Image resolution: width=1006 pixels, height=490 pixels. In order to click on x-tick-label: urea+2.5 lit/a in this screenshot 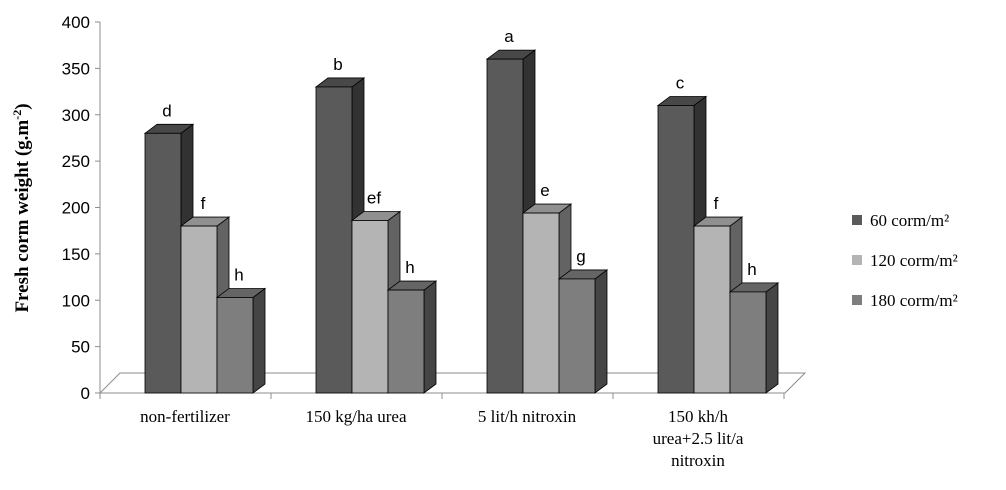, I will do `click(698, 438)`.